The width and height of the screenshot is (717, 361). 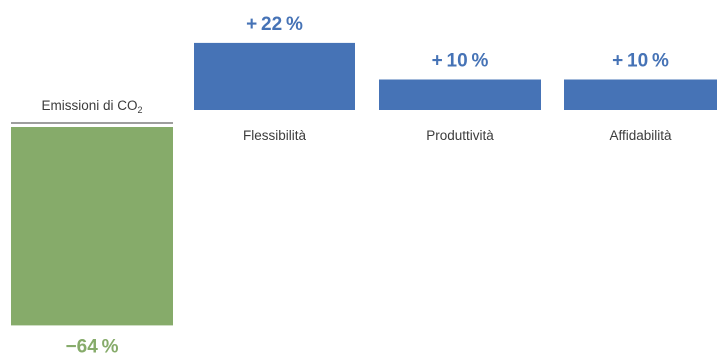 I want to click on bar-co2-emissions, so click(x=92, y=226).